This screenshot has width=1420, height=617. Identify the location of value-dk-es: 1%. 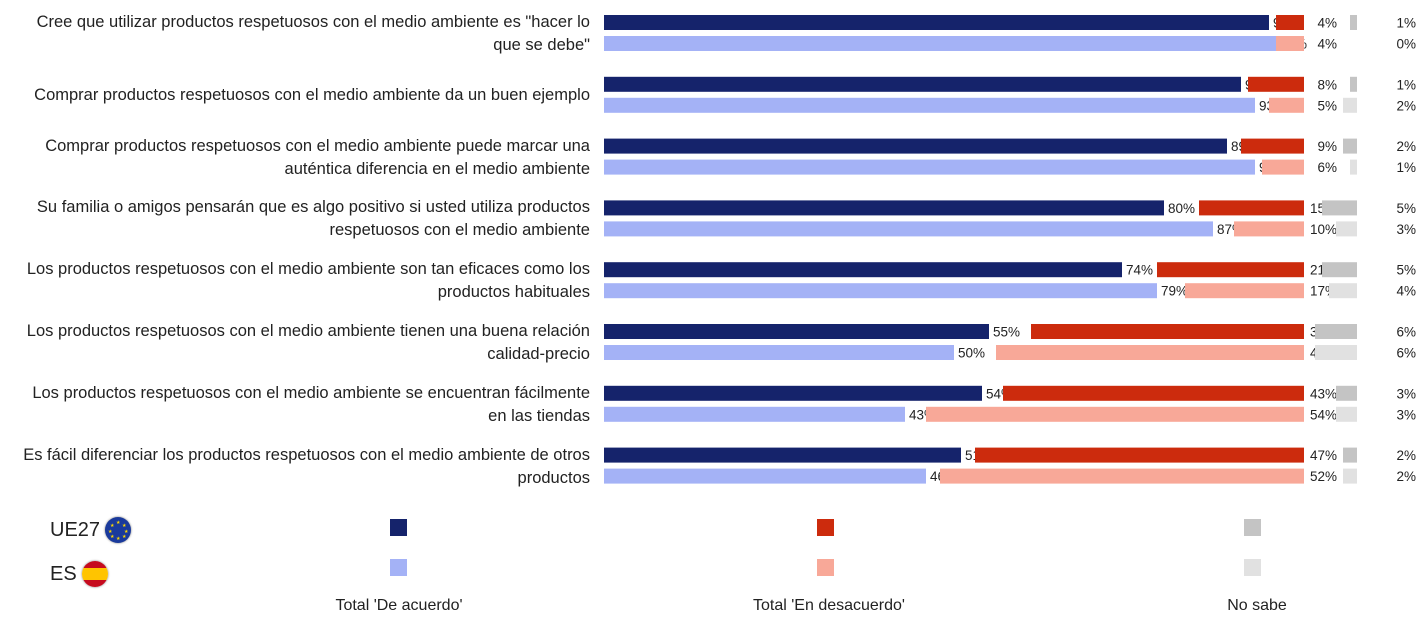
(1406, 167).